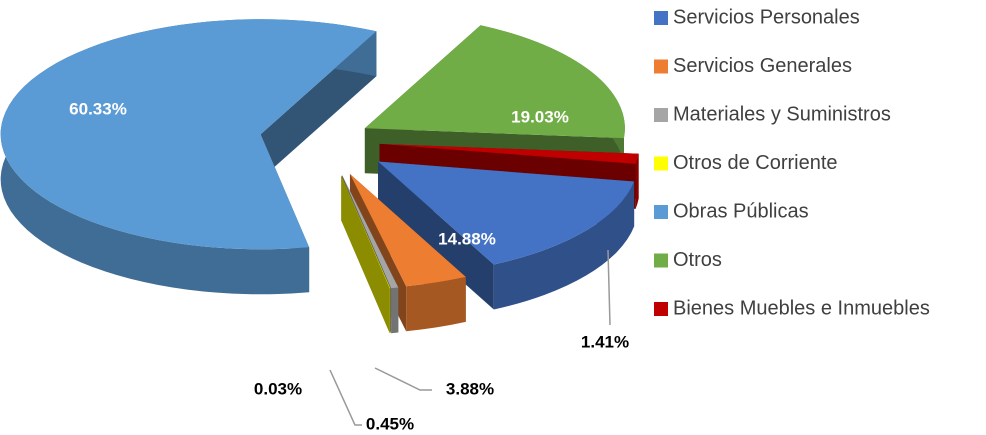 This screenshot has height=435, width=986. What do you see at coordinates (540, 116) in the screenshot?
I see `data-label: 19.03%` at bounding box center [540, 116].